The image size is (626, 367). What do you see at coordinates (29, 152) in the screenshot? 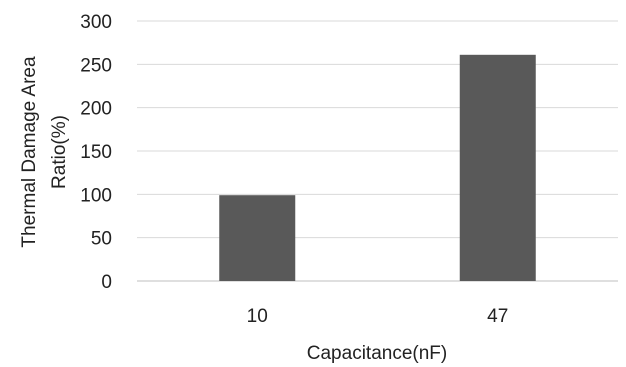
I see `y-axis-title-line-1: Thermal Damage Area` at bounding box center [29, 152].